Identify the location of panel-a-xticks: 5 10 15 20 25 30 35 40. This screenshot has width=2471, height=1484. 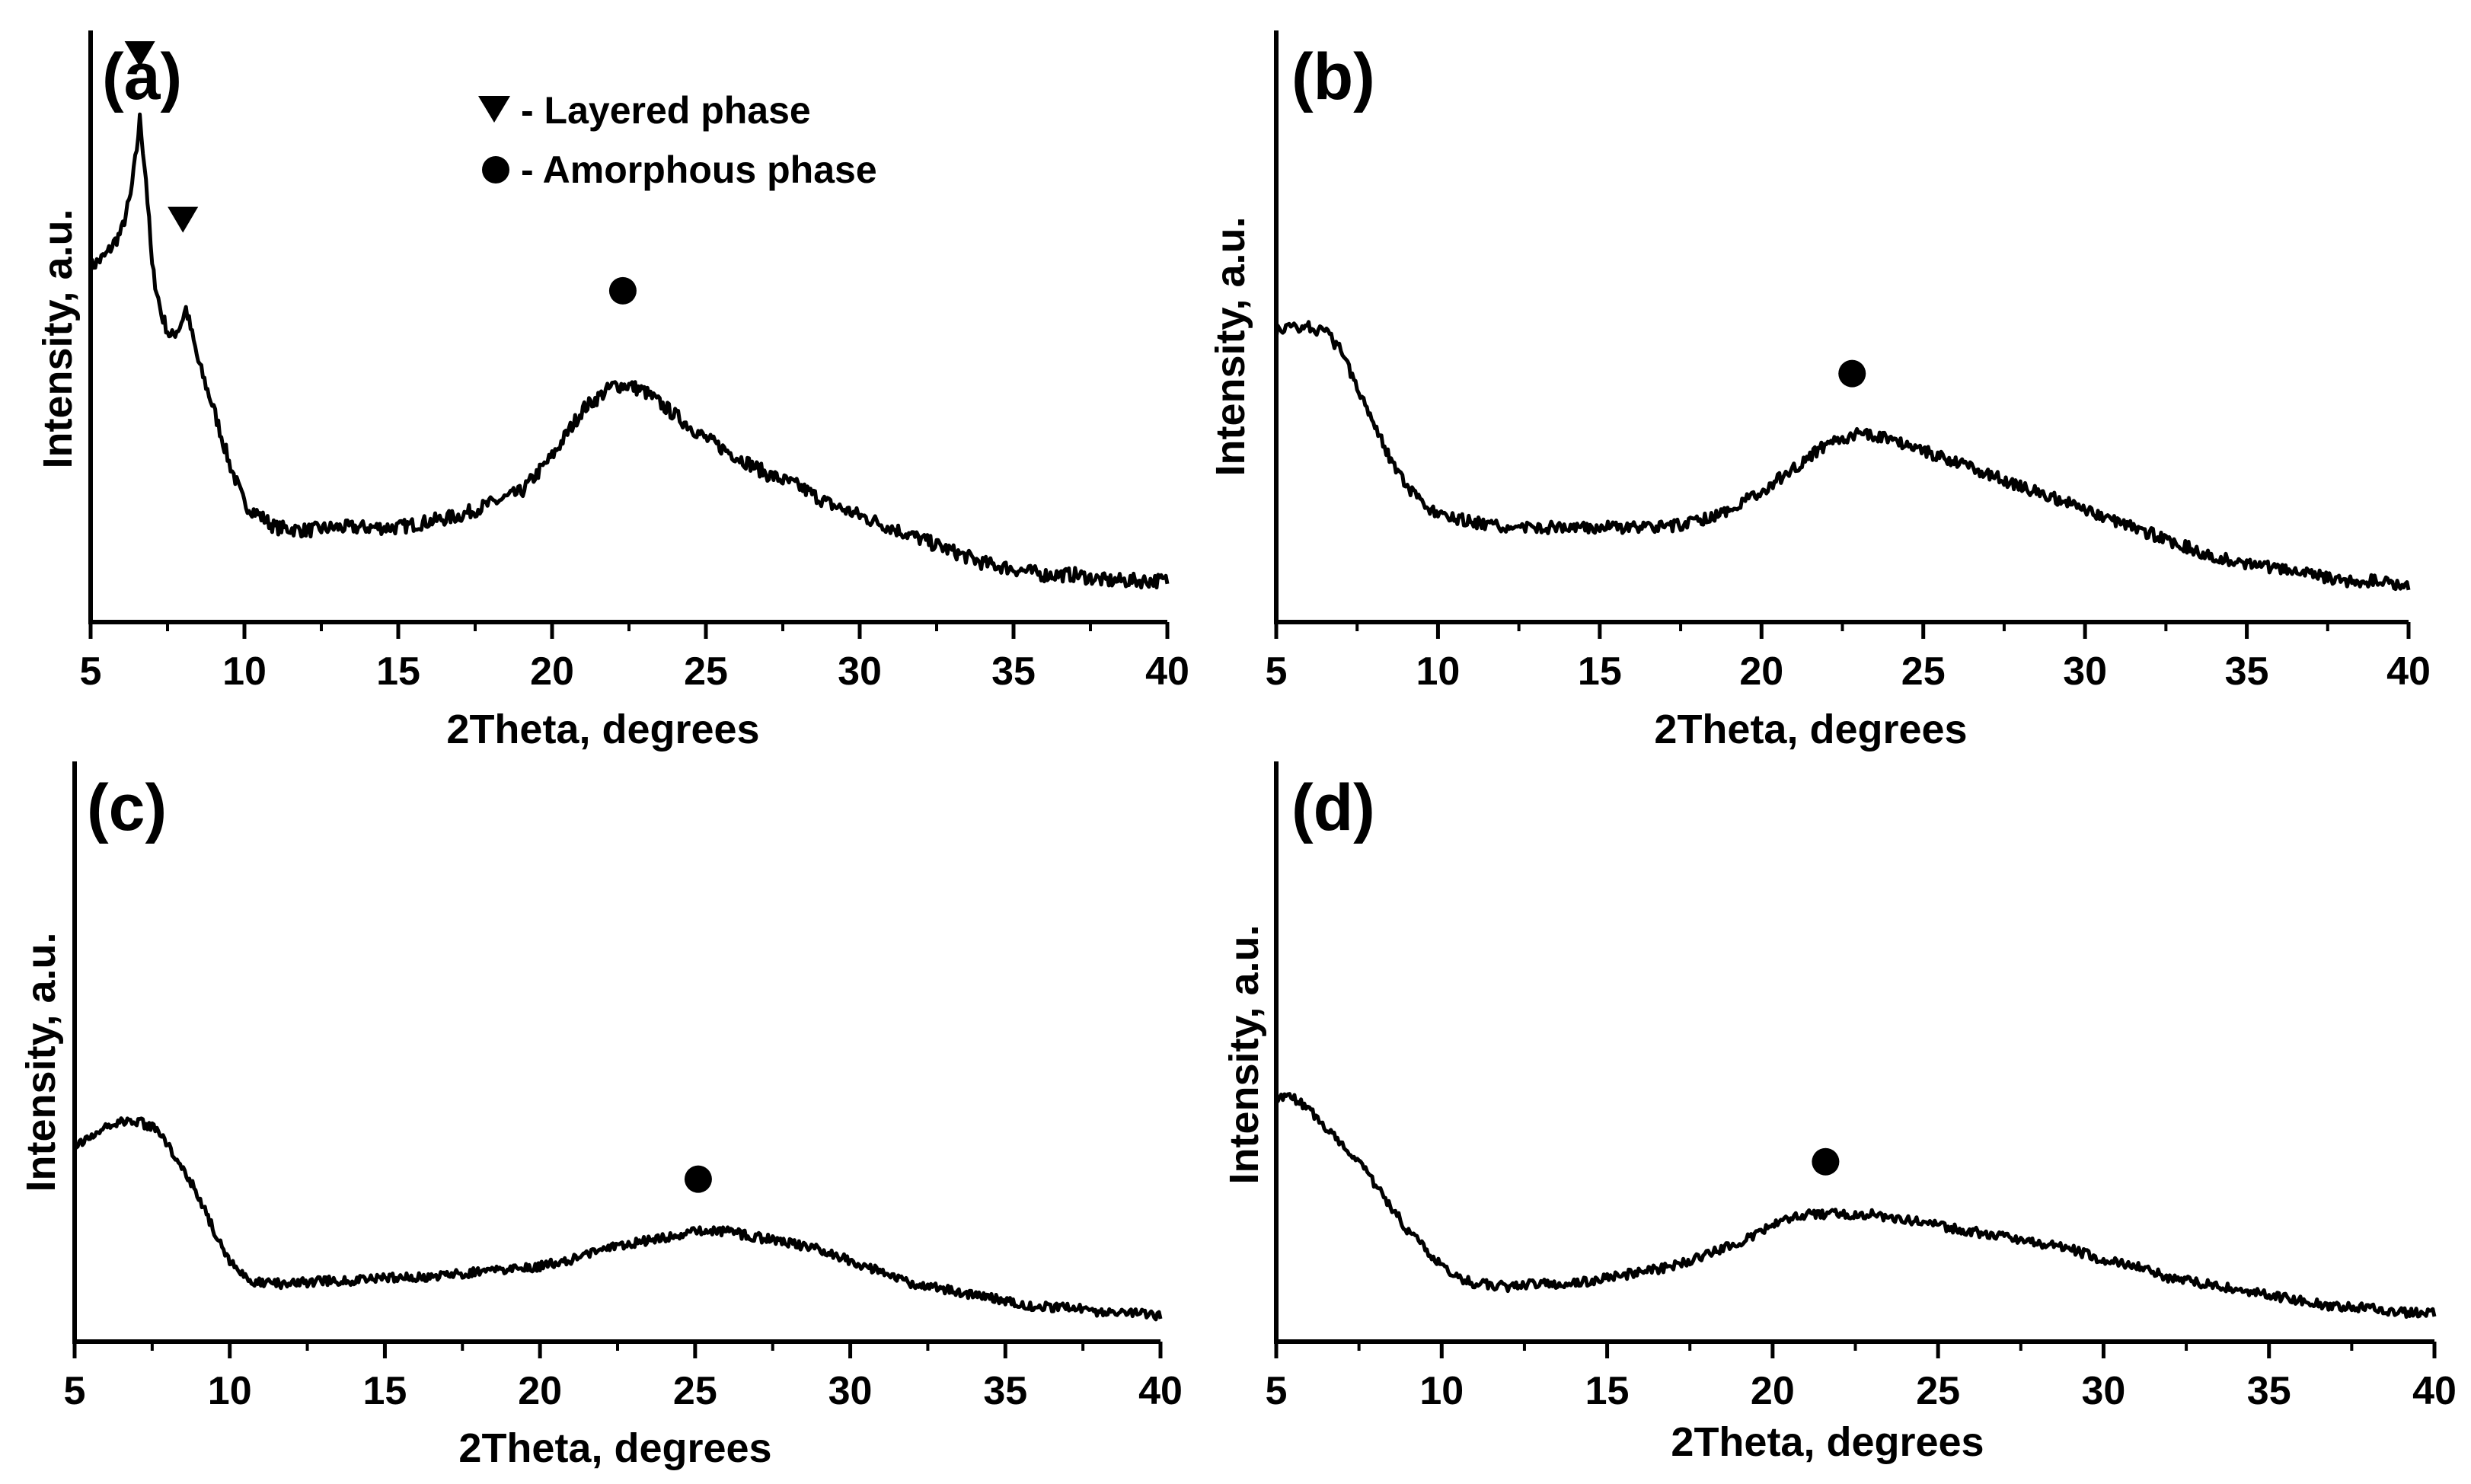
(634, 658).